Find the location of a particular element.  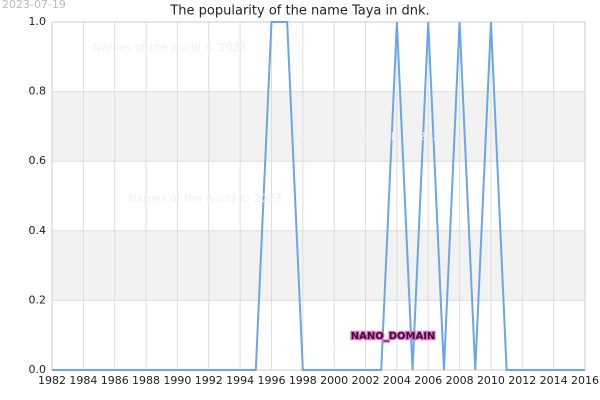

x-tick-label: 2012 is located at coordinates (522, 380).